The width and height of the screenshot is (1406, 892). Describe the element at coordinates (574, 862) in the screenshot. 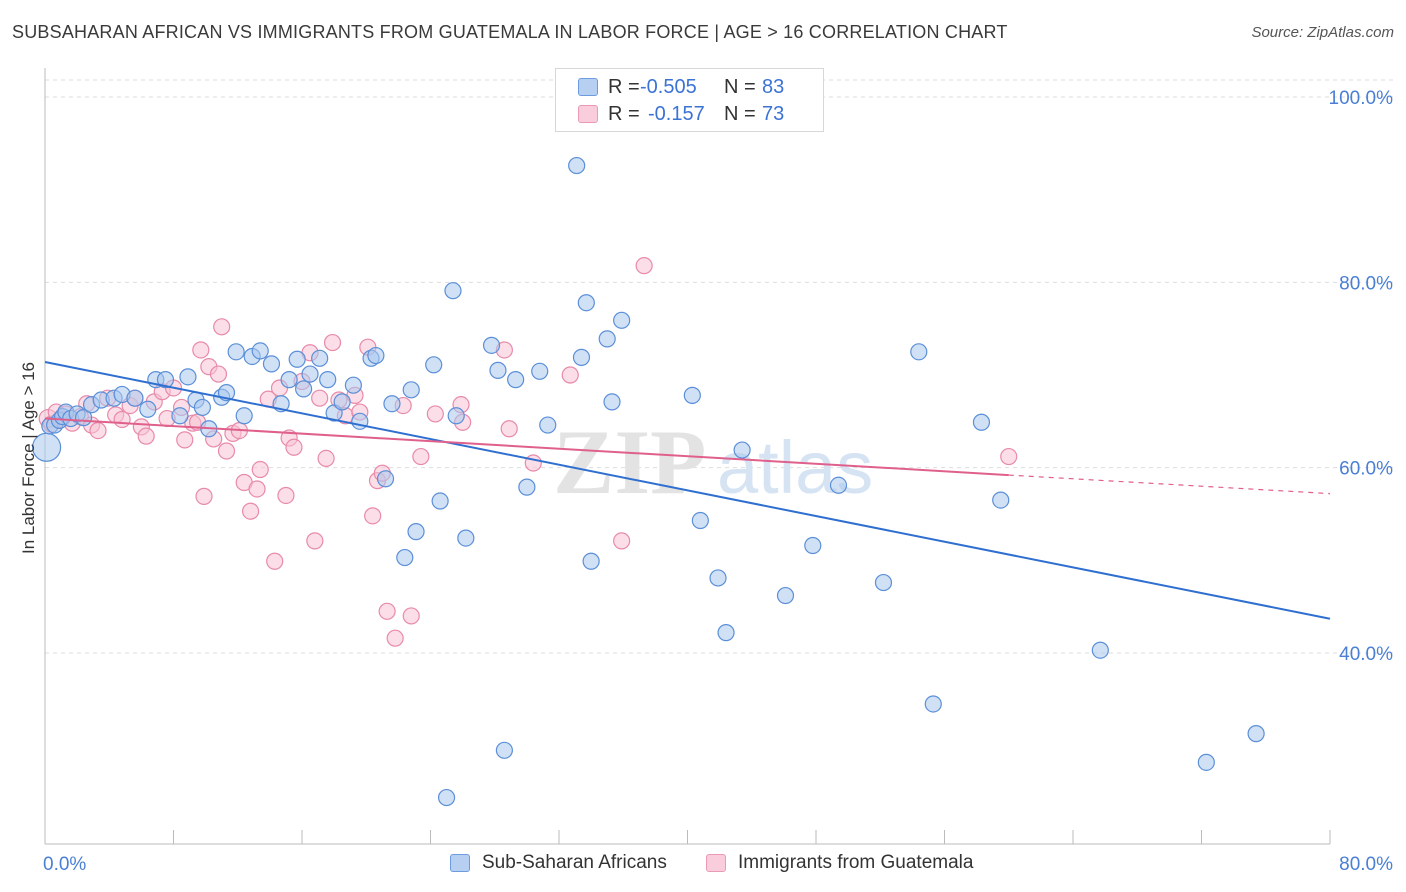

I see `legend-label-subsaharan: Sub-Saharan Africans` at that location.